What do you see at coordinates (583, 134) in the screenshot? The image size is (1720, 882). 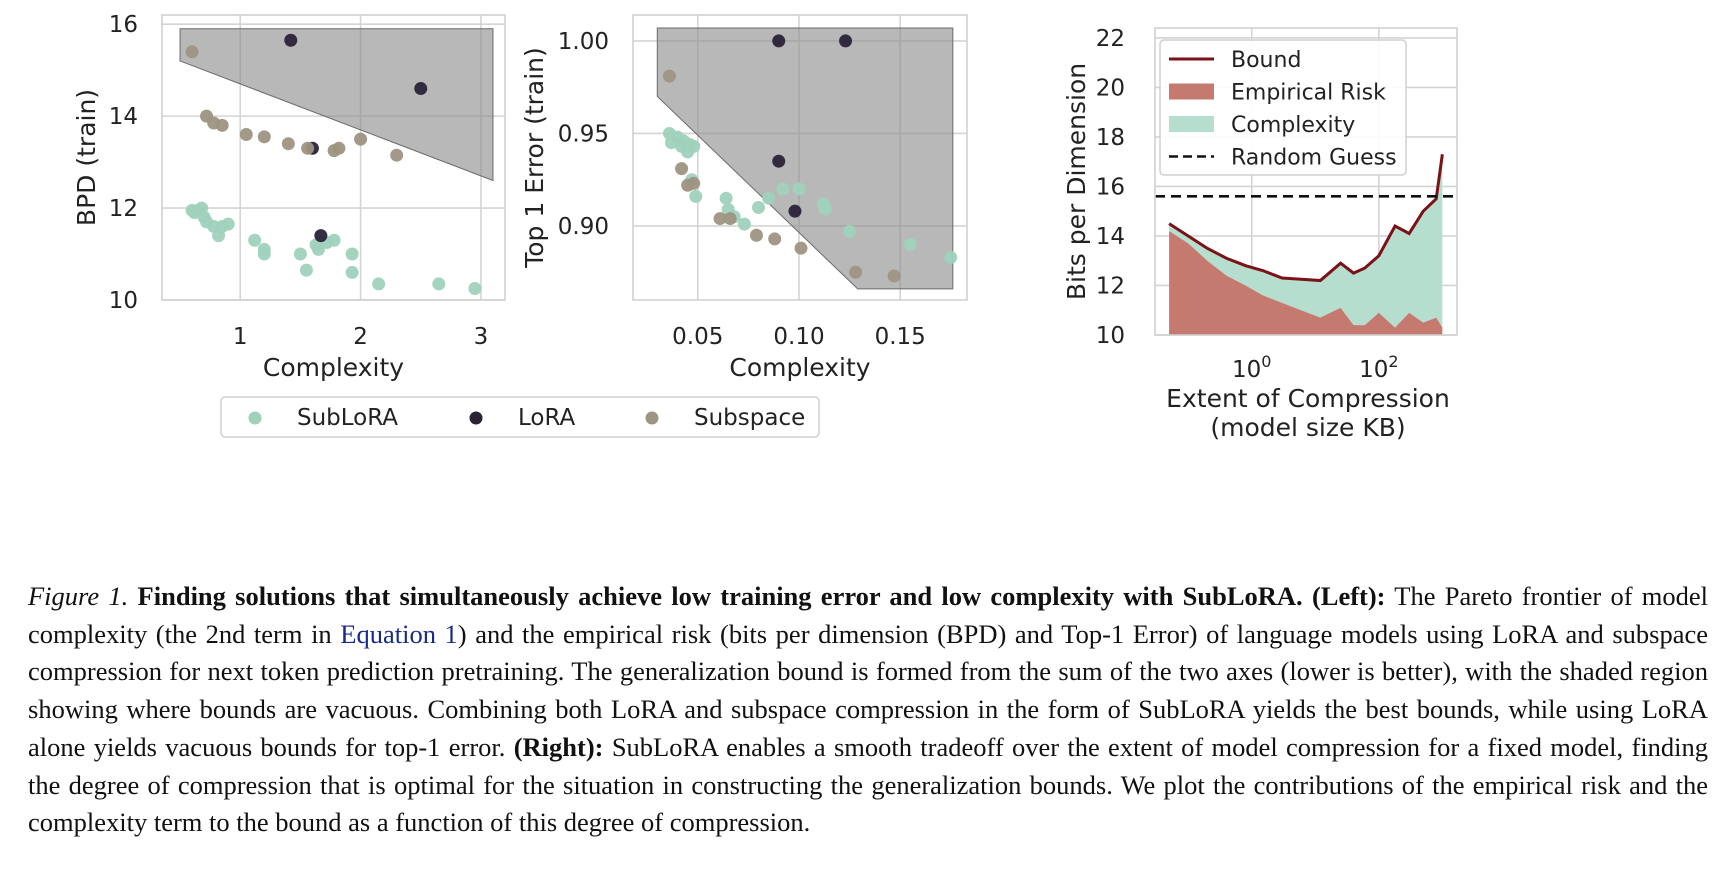 I see `y-tick-label: 0.95` at bounding box center [583, 134].